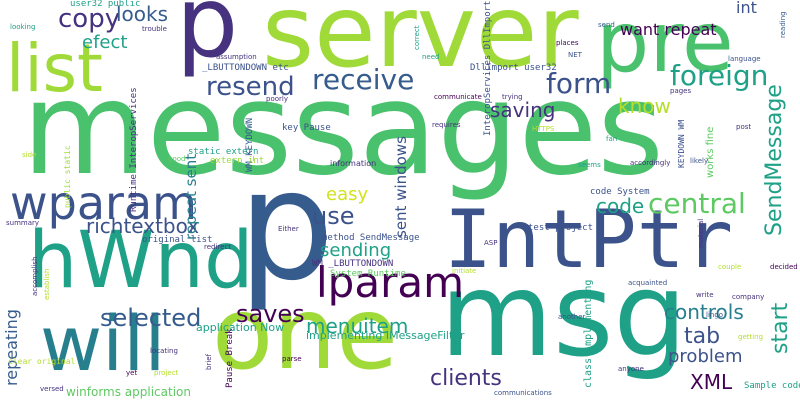 Image resolution: width=800 pixels, height=400 pixels. I want to click on word-summary: summary, so click(23, 223).